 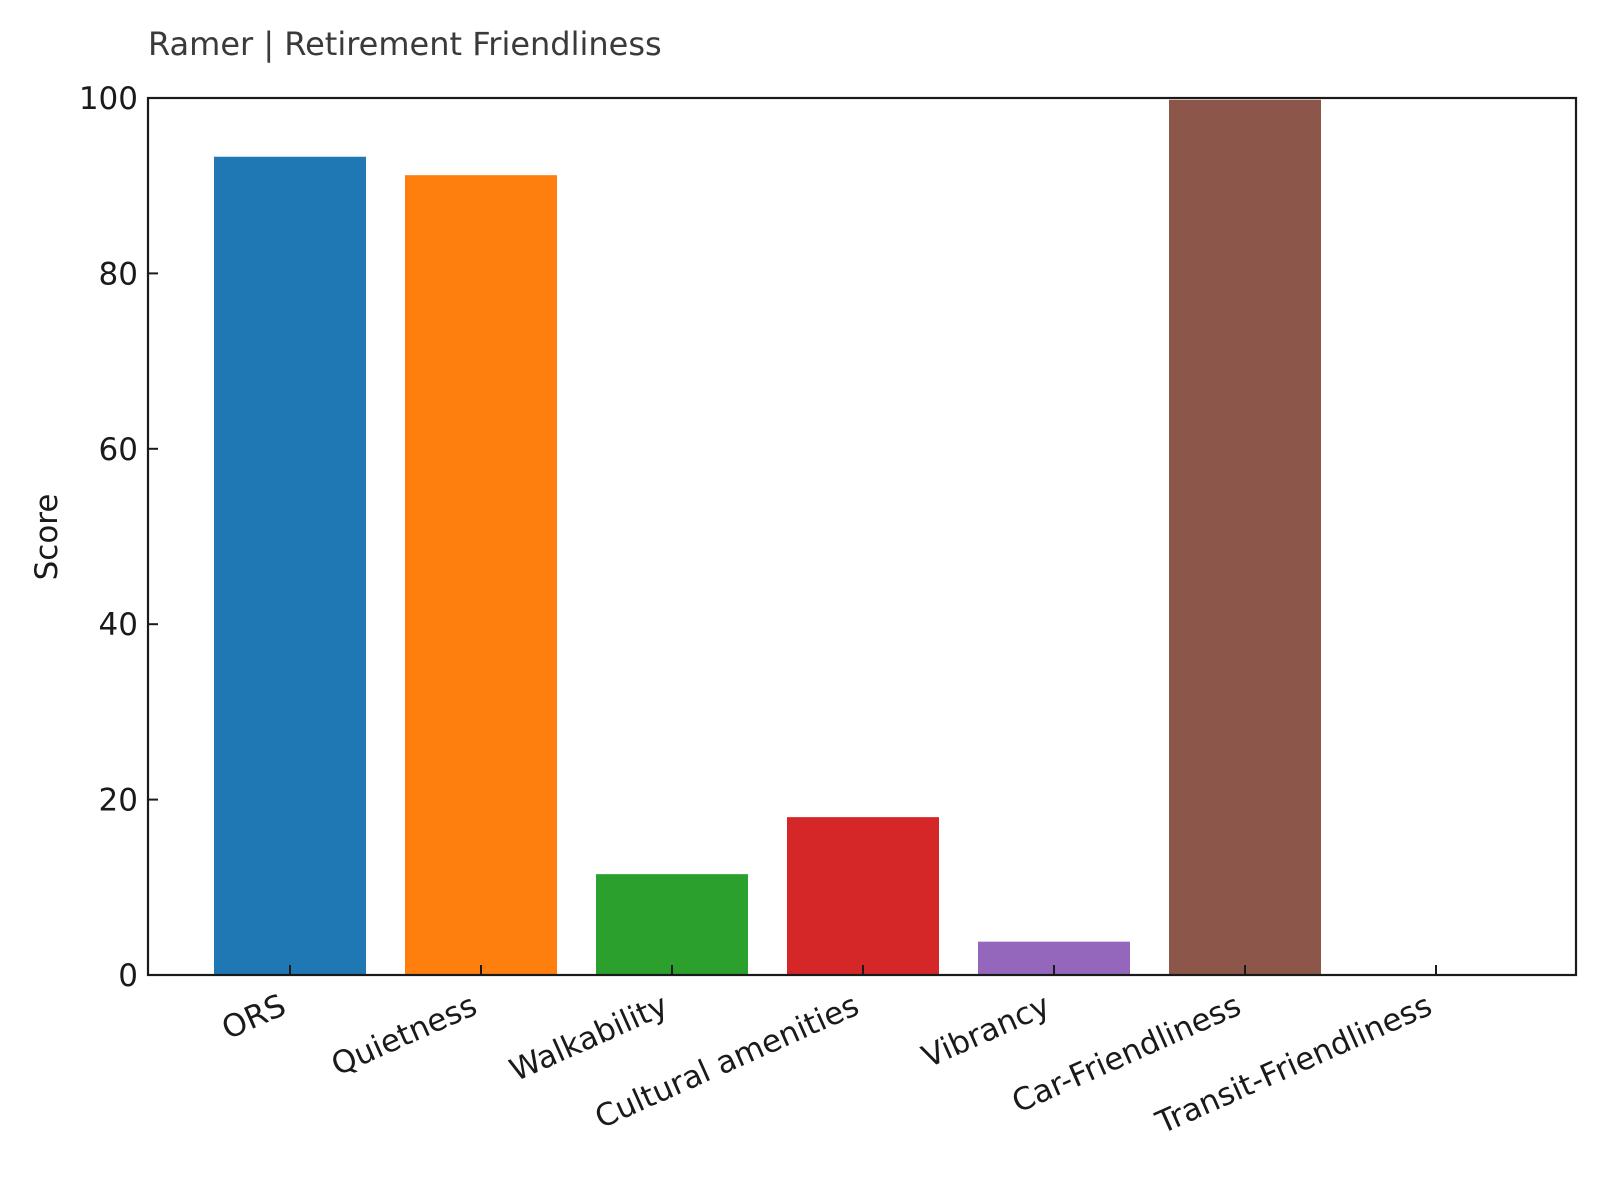 What do you see at coordinates (118, 537) in the screenshot?
I see `y-axis-ticks: 0 20 40 60 80 100` at bounding box center [118, 537].